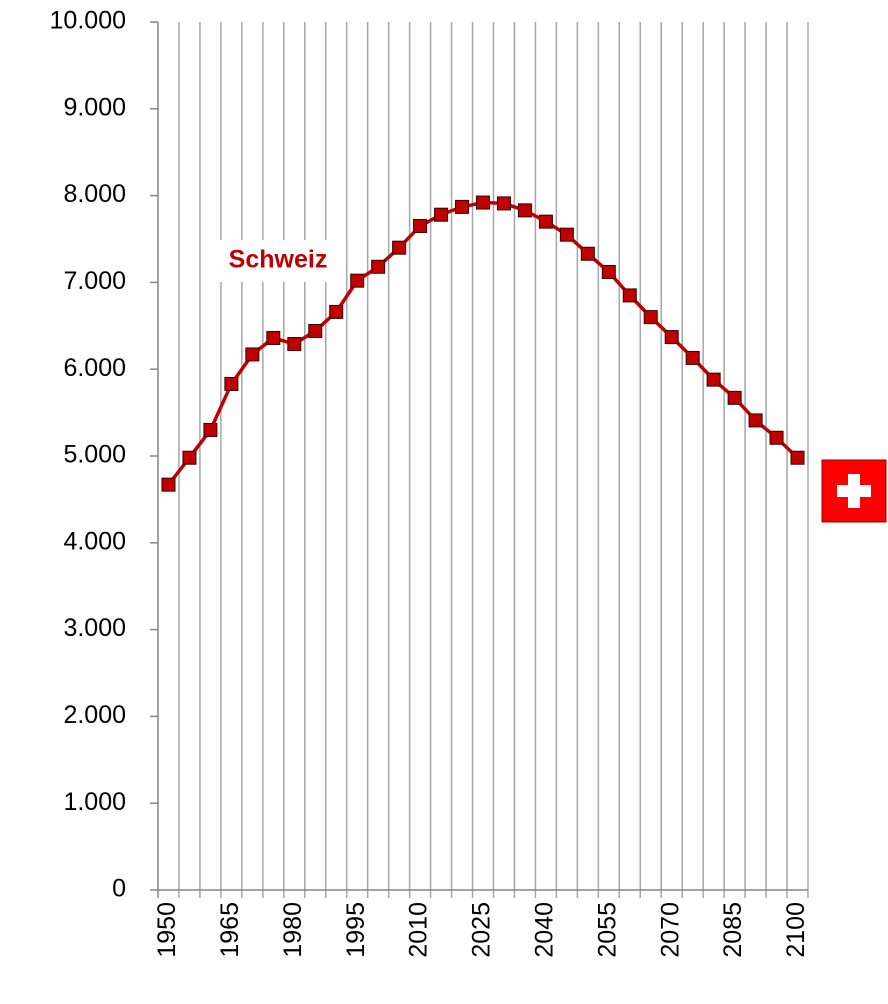 Image resolution: width=888 pixels, height=1004 pixels. Describe the element at coordinates (733, 930) in the screenshot. I see `x-tick-label: 2085` at that location.